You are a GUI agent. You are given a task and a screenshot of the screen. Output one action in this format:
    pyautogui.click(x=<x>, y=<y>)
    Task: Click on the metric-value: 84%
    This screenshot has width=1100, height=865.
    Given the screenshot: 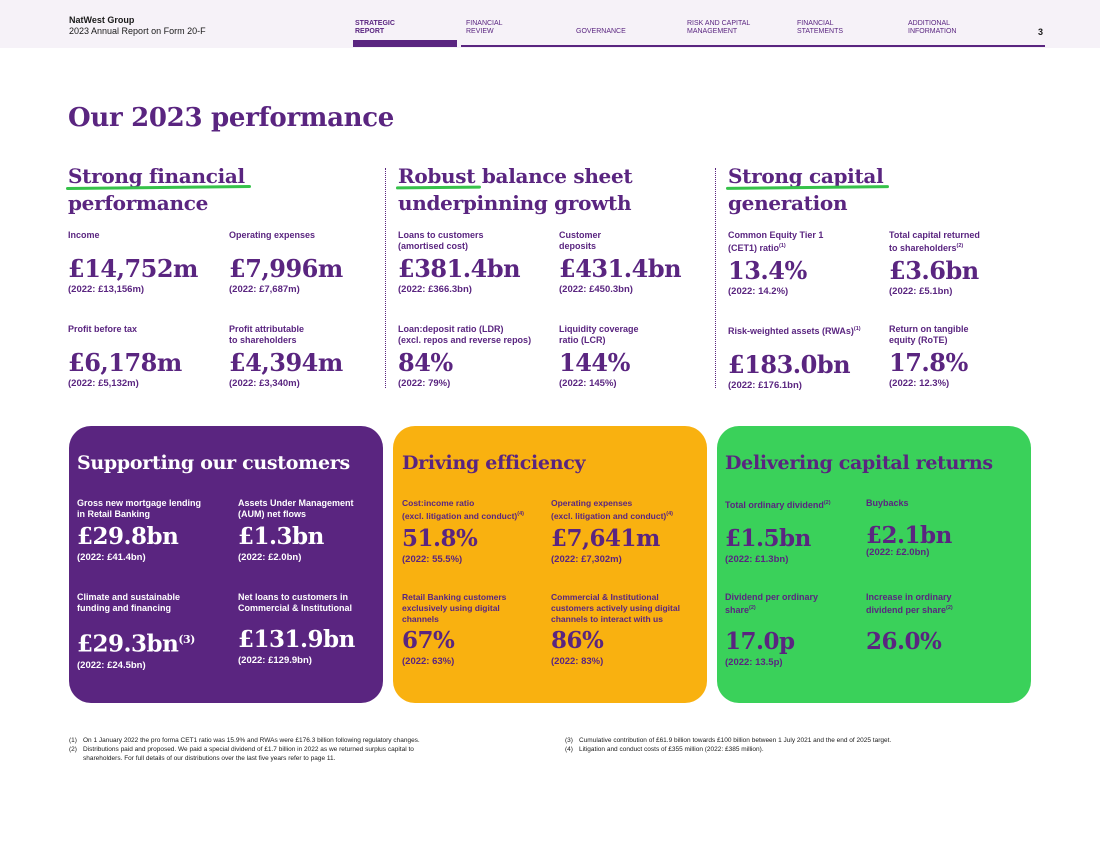 What is the action you would take?
    pyautogui.click(x=425, y=362)
    